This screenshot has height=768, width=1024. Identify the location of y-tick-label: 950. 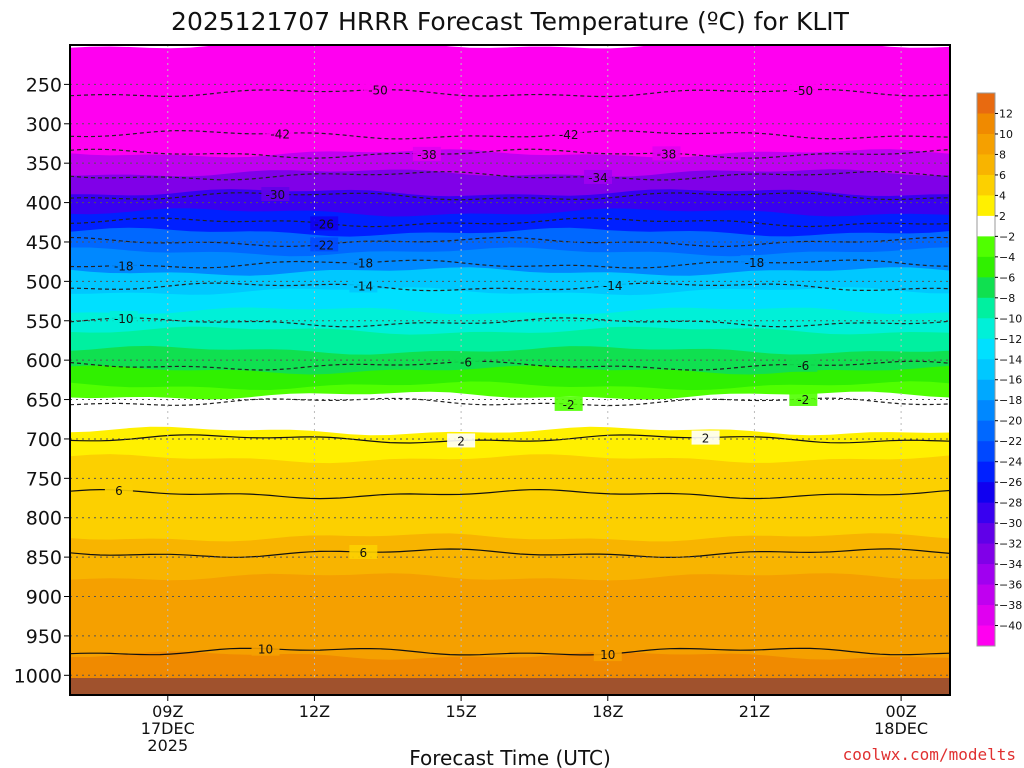
(44, 637).